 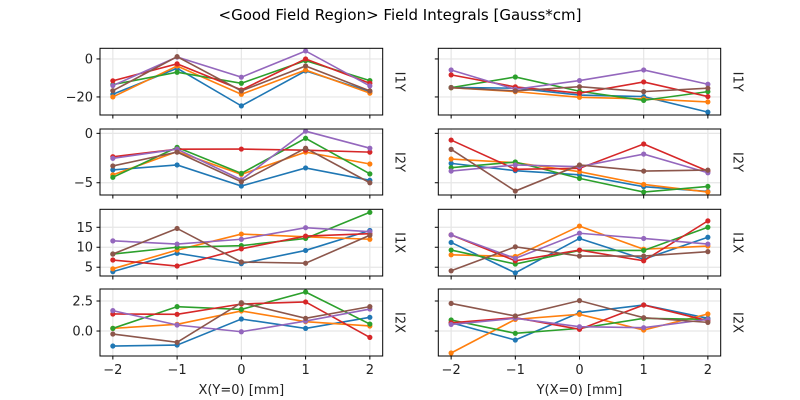 I want to click on x-axis-label: X(Y=0) [mm], so click(x=241, y=390).